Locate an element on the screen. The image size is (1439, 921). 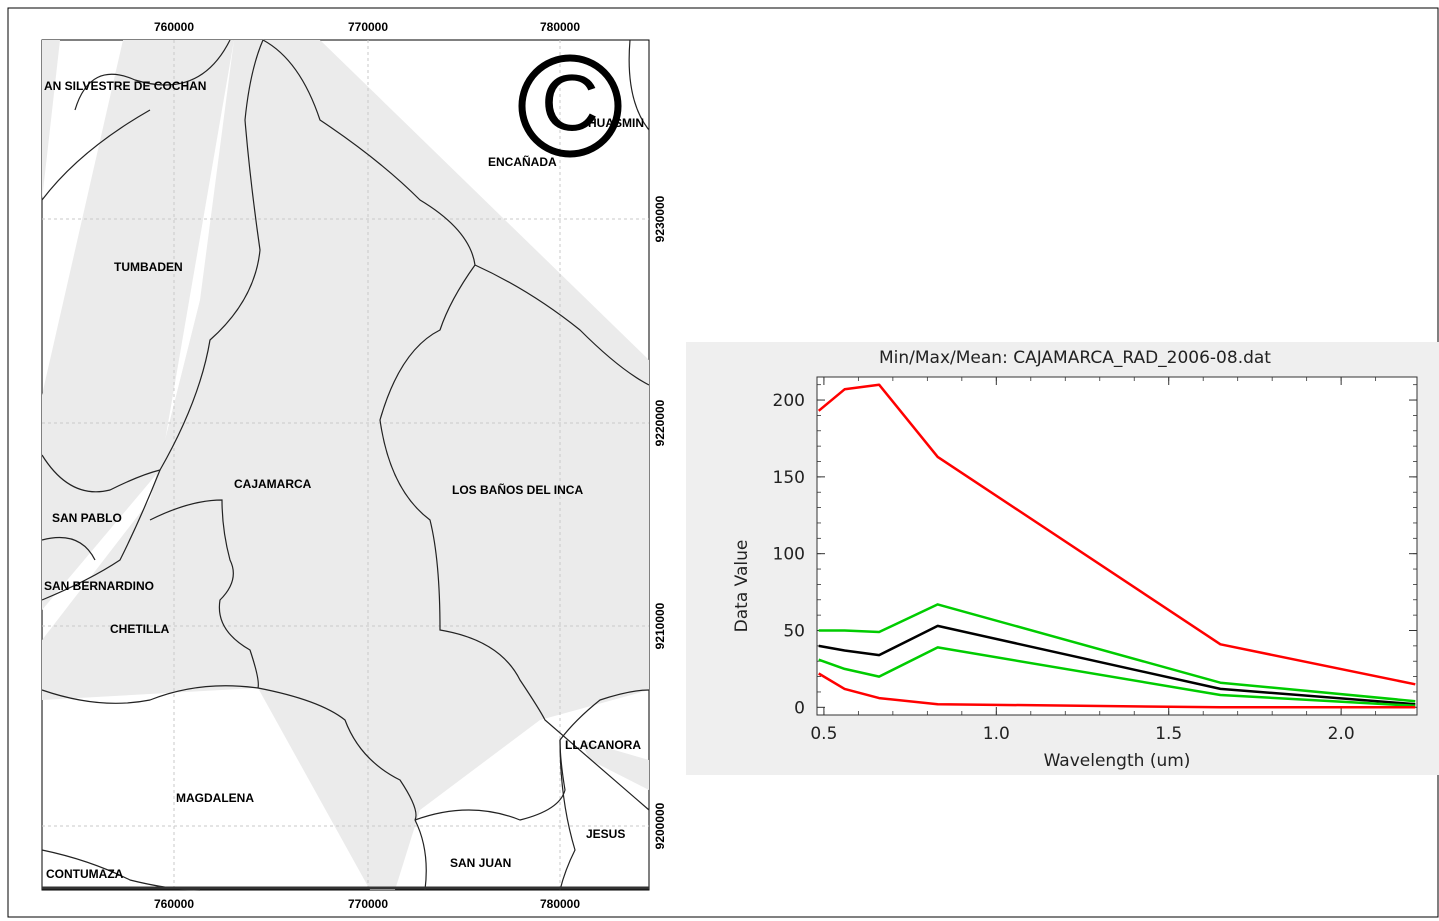
label-san-bernardino: SAN BERNARDINO is located at coordinates (99, 586).